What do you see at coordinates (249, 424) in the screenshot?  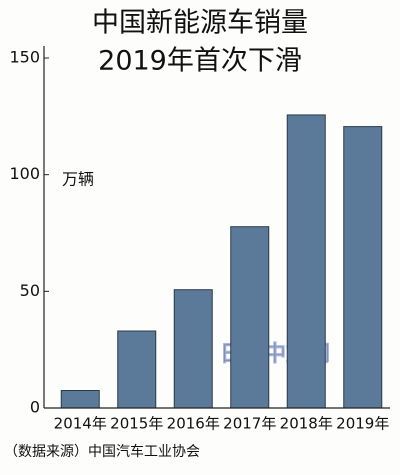 I see `x-tick-label: 2017年` at bounding box center [249, 424].